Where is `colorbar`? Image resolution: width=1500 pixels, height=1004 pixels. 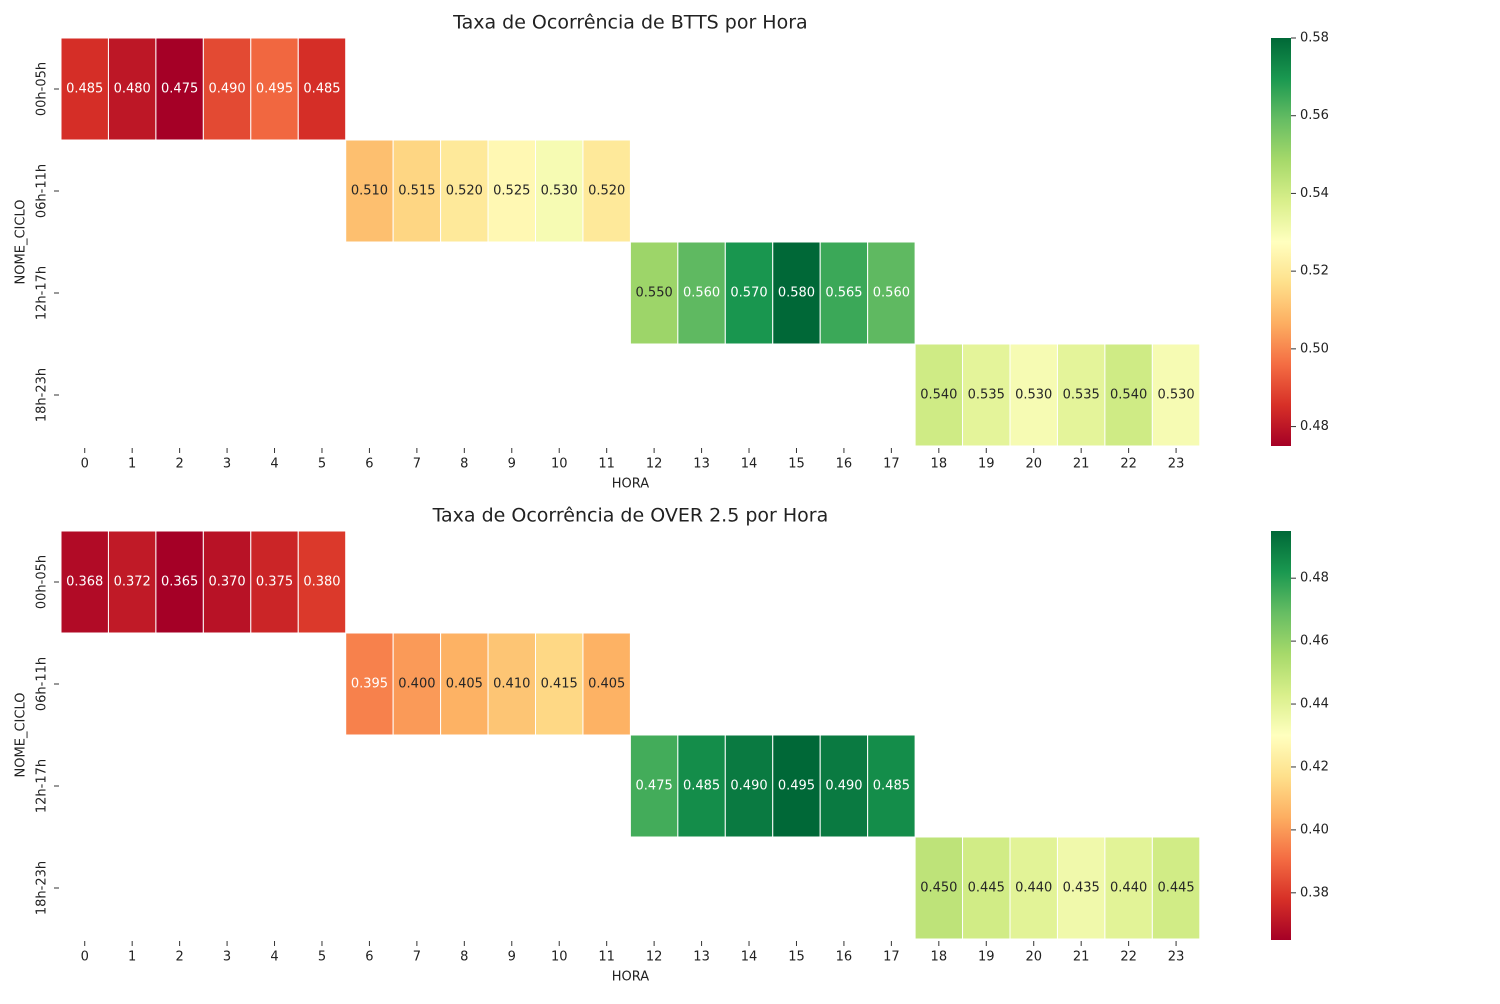 colorbar is located at coordinates (1281, 735).